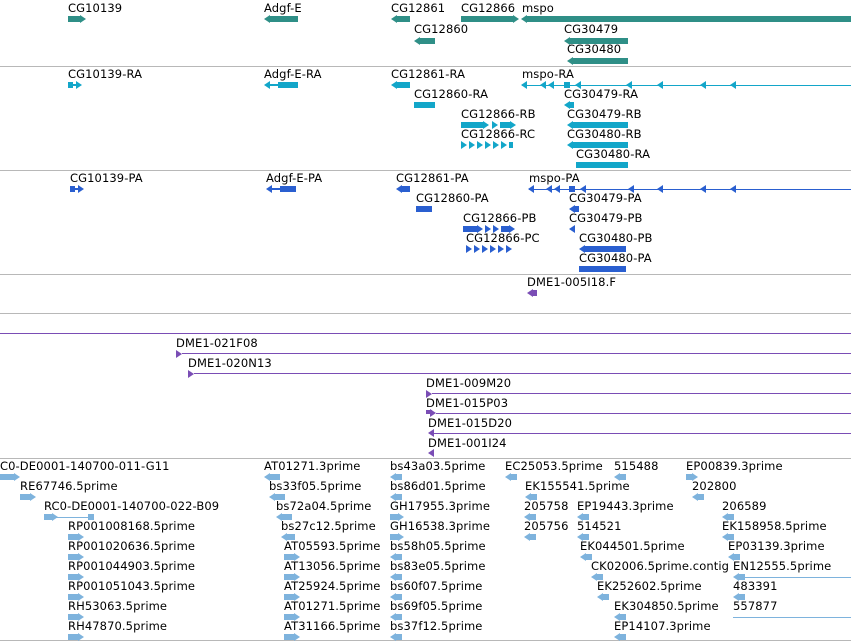  I want to click on feature-label: EP00839.3prime, so click(734, 466).